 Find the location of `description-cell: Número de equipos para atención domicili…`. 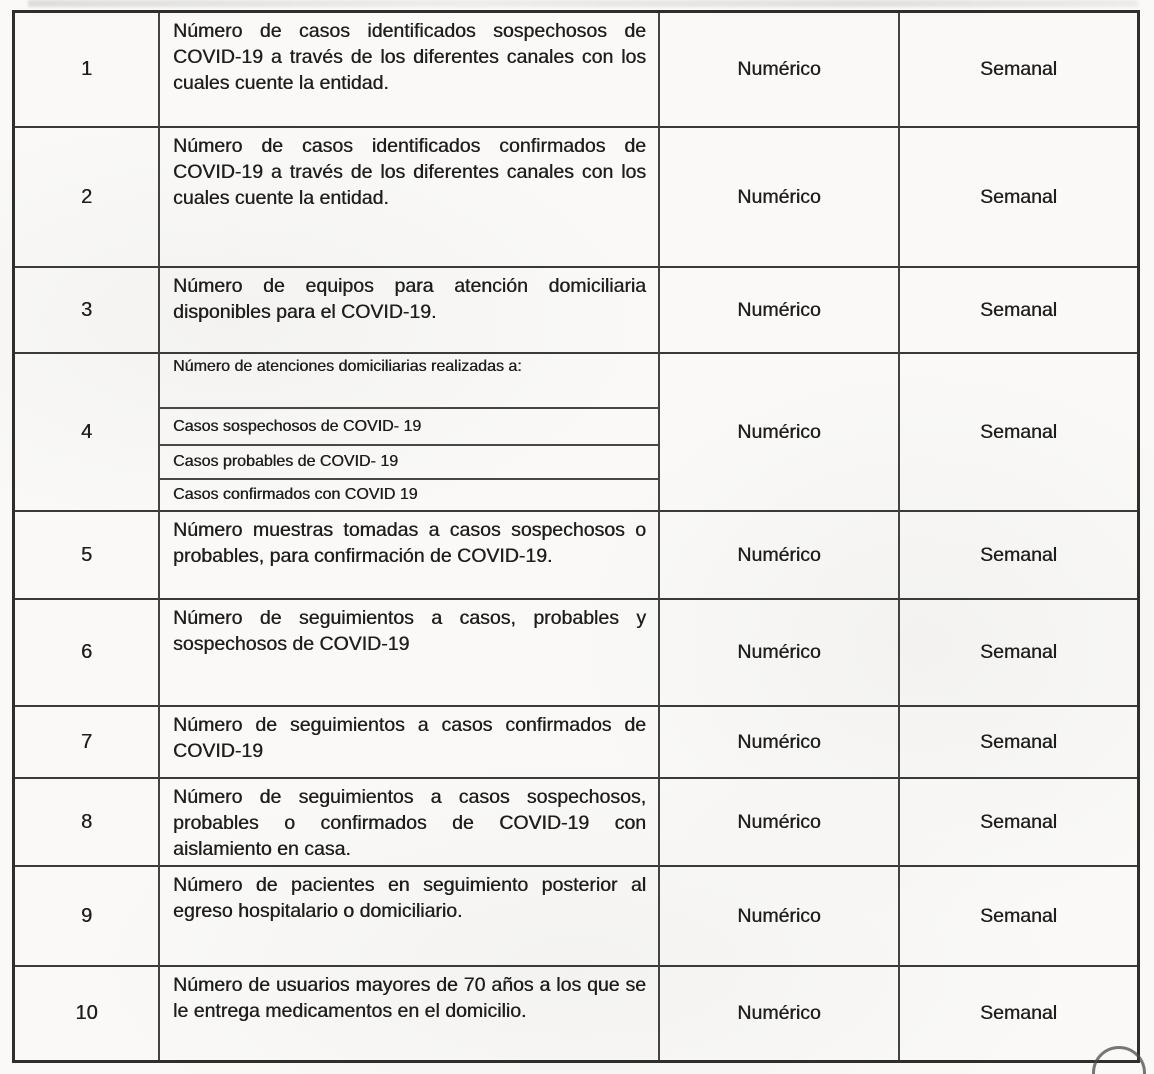

description-cell: Número de equipos para atención domicili… is located at coordinates (410, 311).